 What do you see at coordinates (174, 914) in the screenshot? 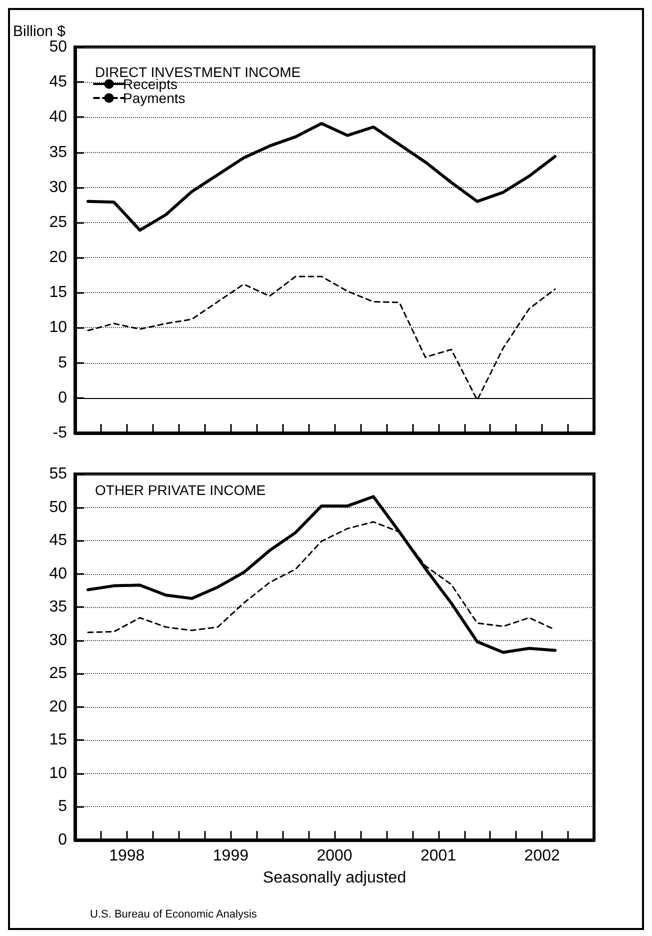
I see `text: U.S. Bureau of Economic Analysis` at bounding box center [174, 914].